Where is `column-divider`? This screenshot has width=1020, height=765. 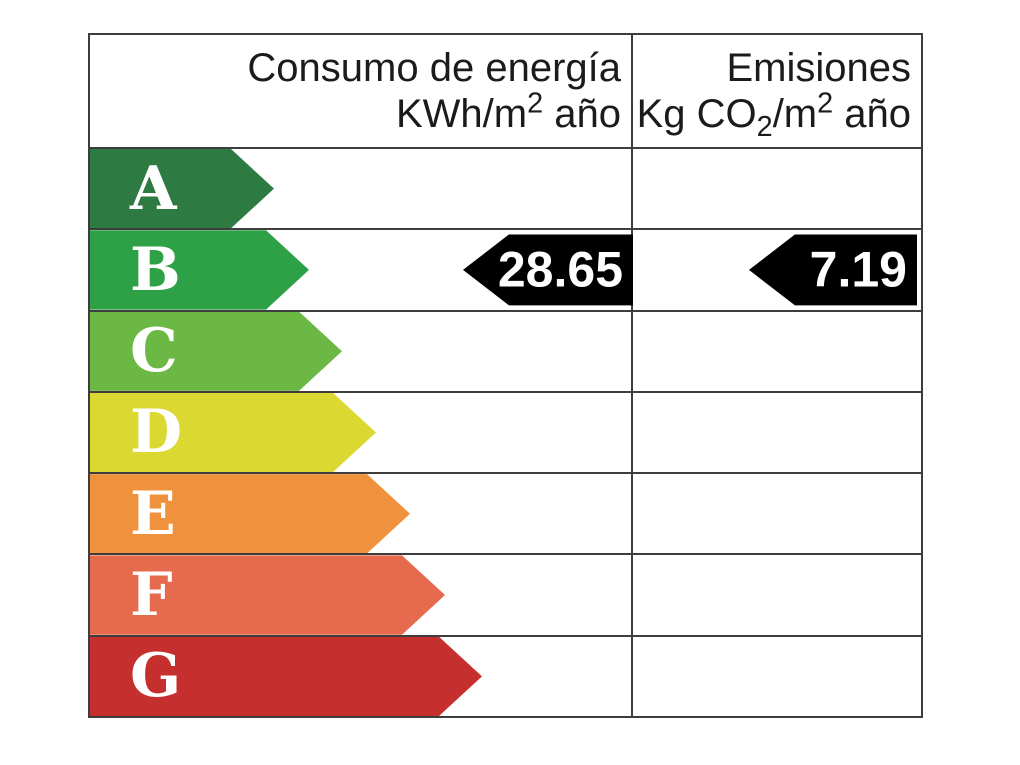 column-divider is located at coordinates (632, 375).